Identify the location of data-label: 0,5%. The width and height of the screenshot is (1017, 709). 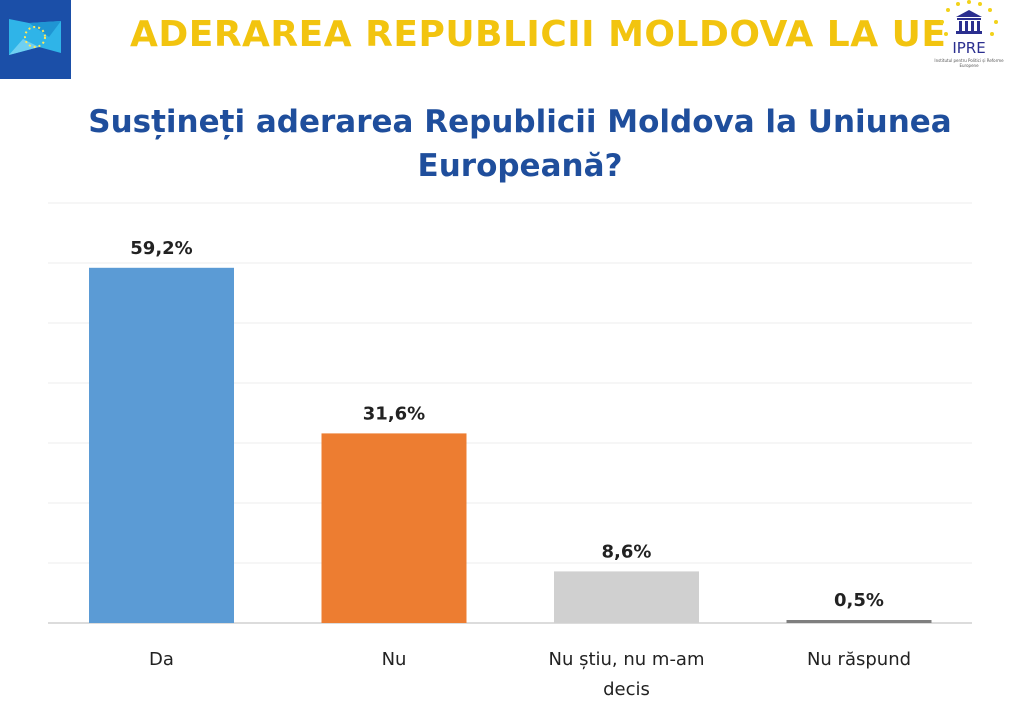
(859, 600).